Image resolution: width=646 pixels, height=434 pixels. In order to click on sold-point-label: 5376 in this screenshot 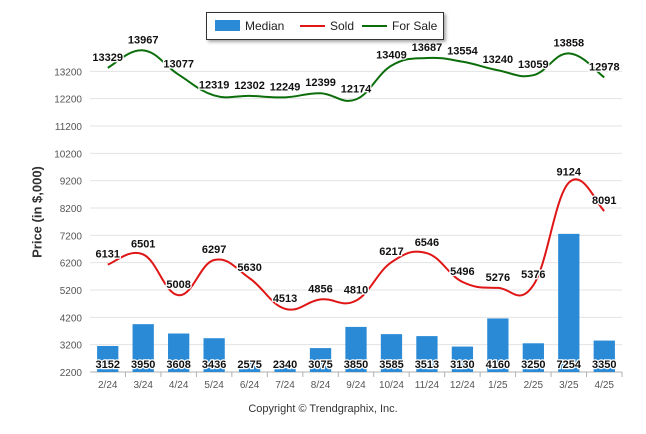, I will do `click(533, 275)`.